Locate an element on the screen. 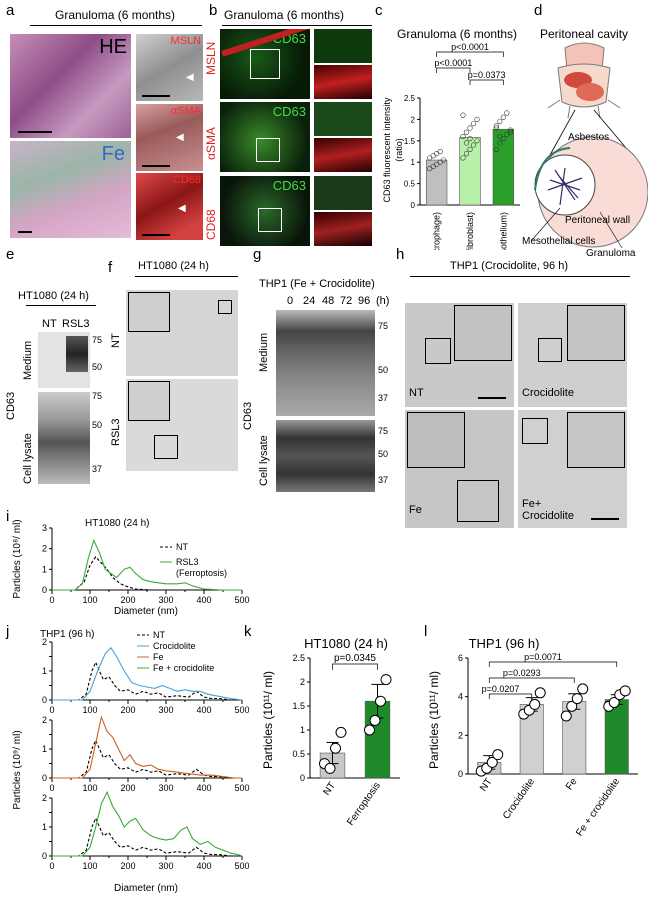 The image size is (648, 897). chart-title: HT1080 (24 h) is located at coordinates (117, 523).